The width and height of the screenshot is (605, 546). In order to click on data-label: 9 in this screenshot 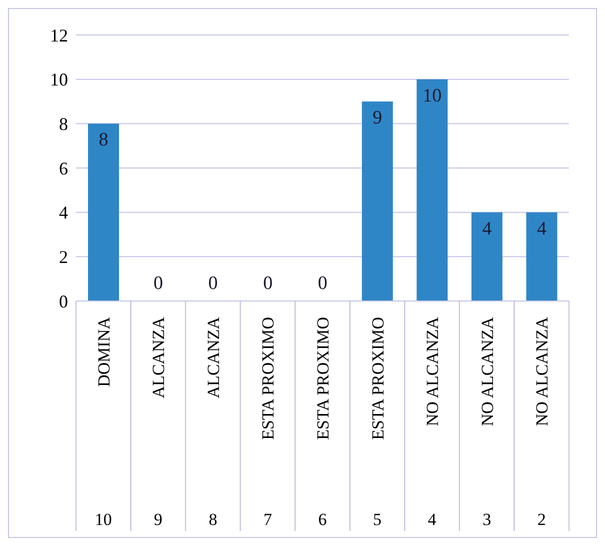, I will do `click(377, 118)`.